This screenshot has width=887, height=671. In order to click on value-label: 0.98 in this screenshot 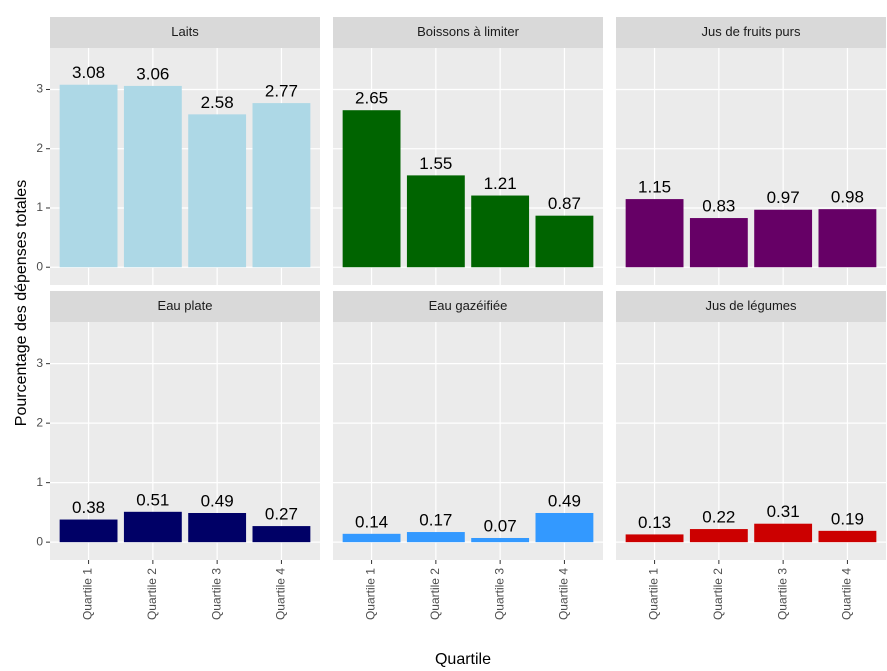, I will do `click(847, 197)`.